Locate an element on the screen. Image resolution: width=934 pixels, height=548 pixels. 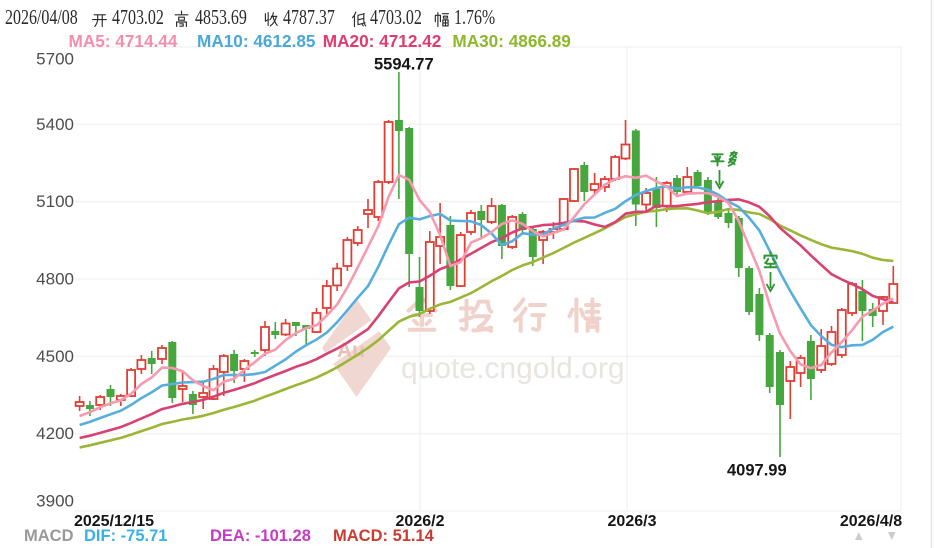
svg-text: 2026/2 is located at coordinates (420, 521).